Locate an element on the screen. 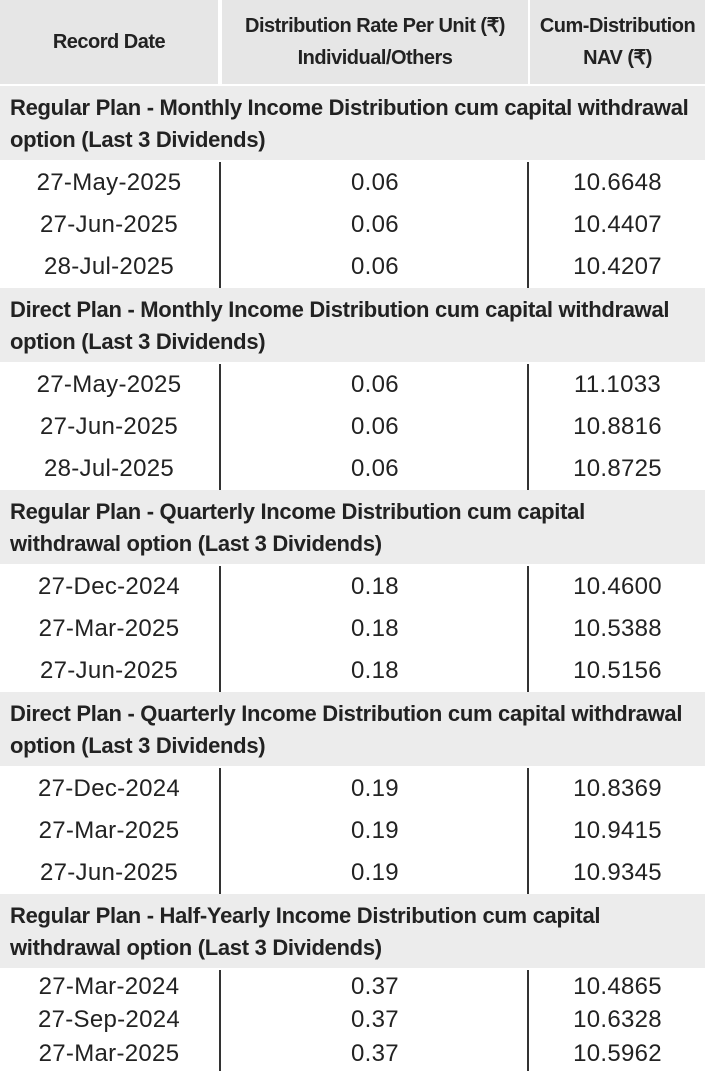 The height and width of the screenshot is (1087, 705). header-line: NAV (₹) is located at coordinates (617, 58).